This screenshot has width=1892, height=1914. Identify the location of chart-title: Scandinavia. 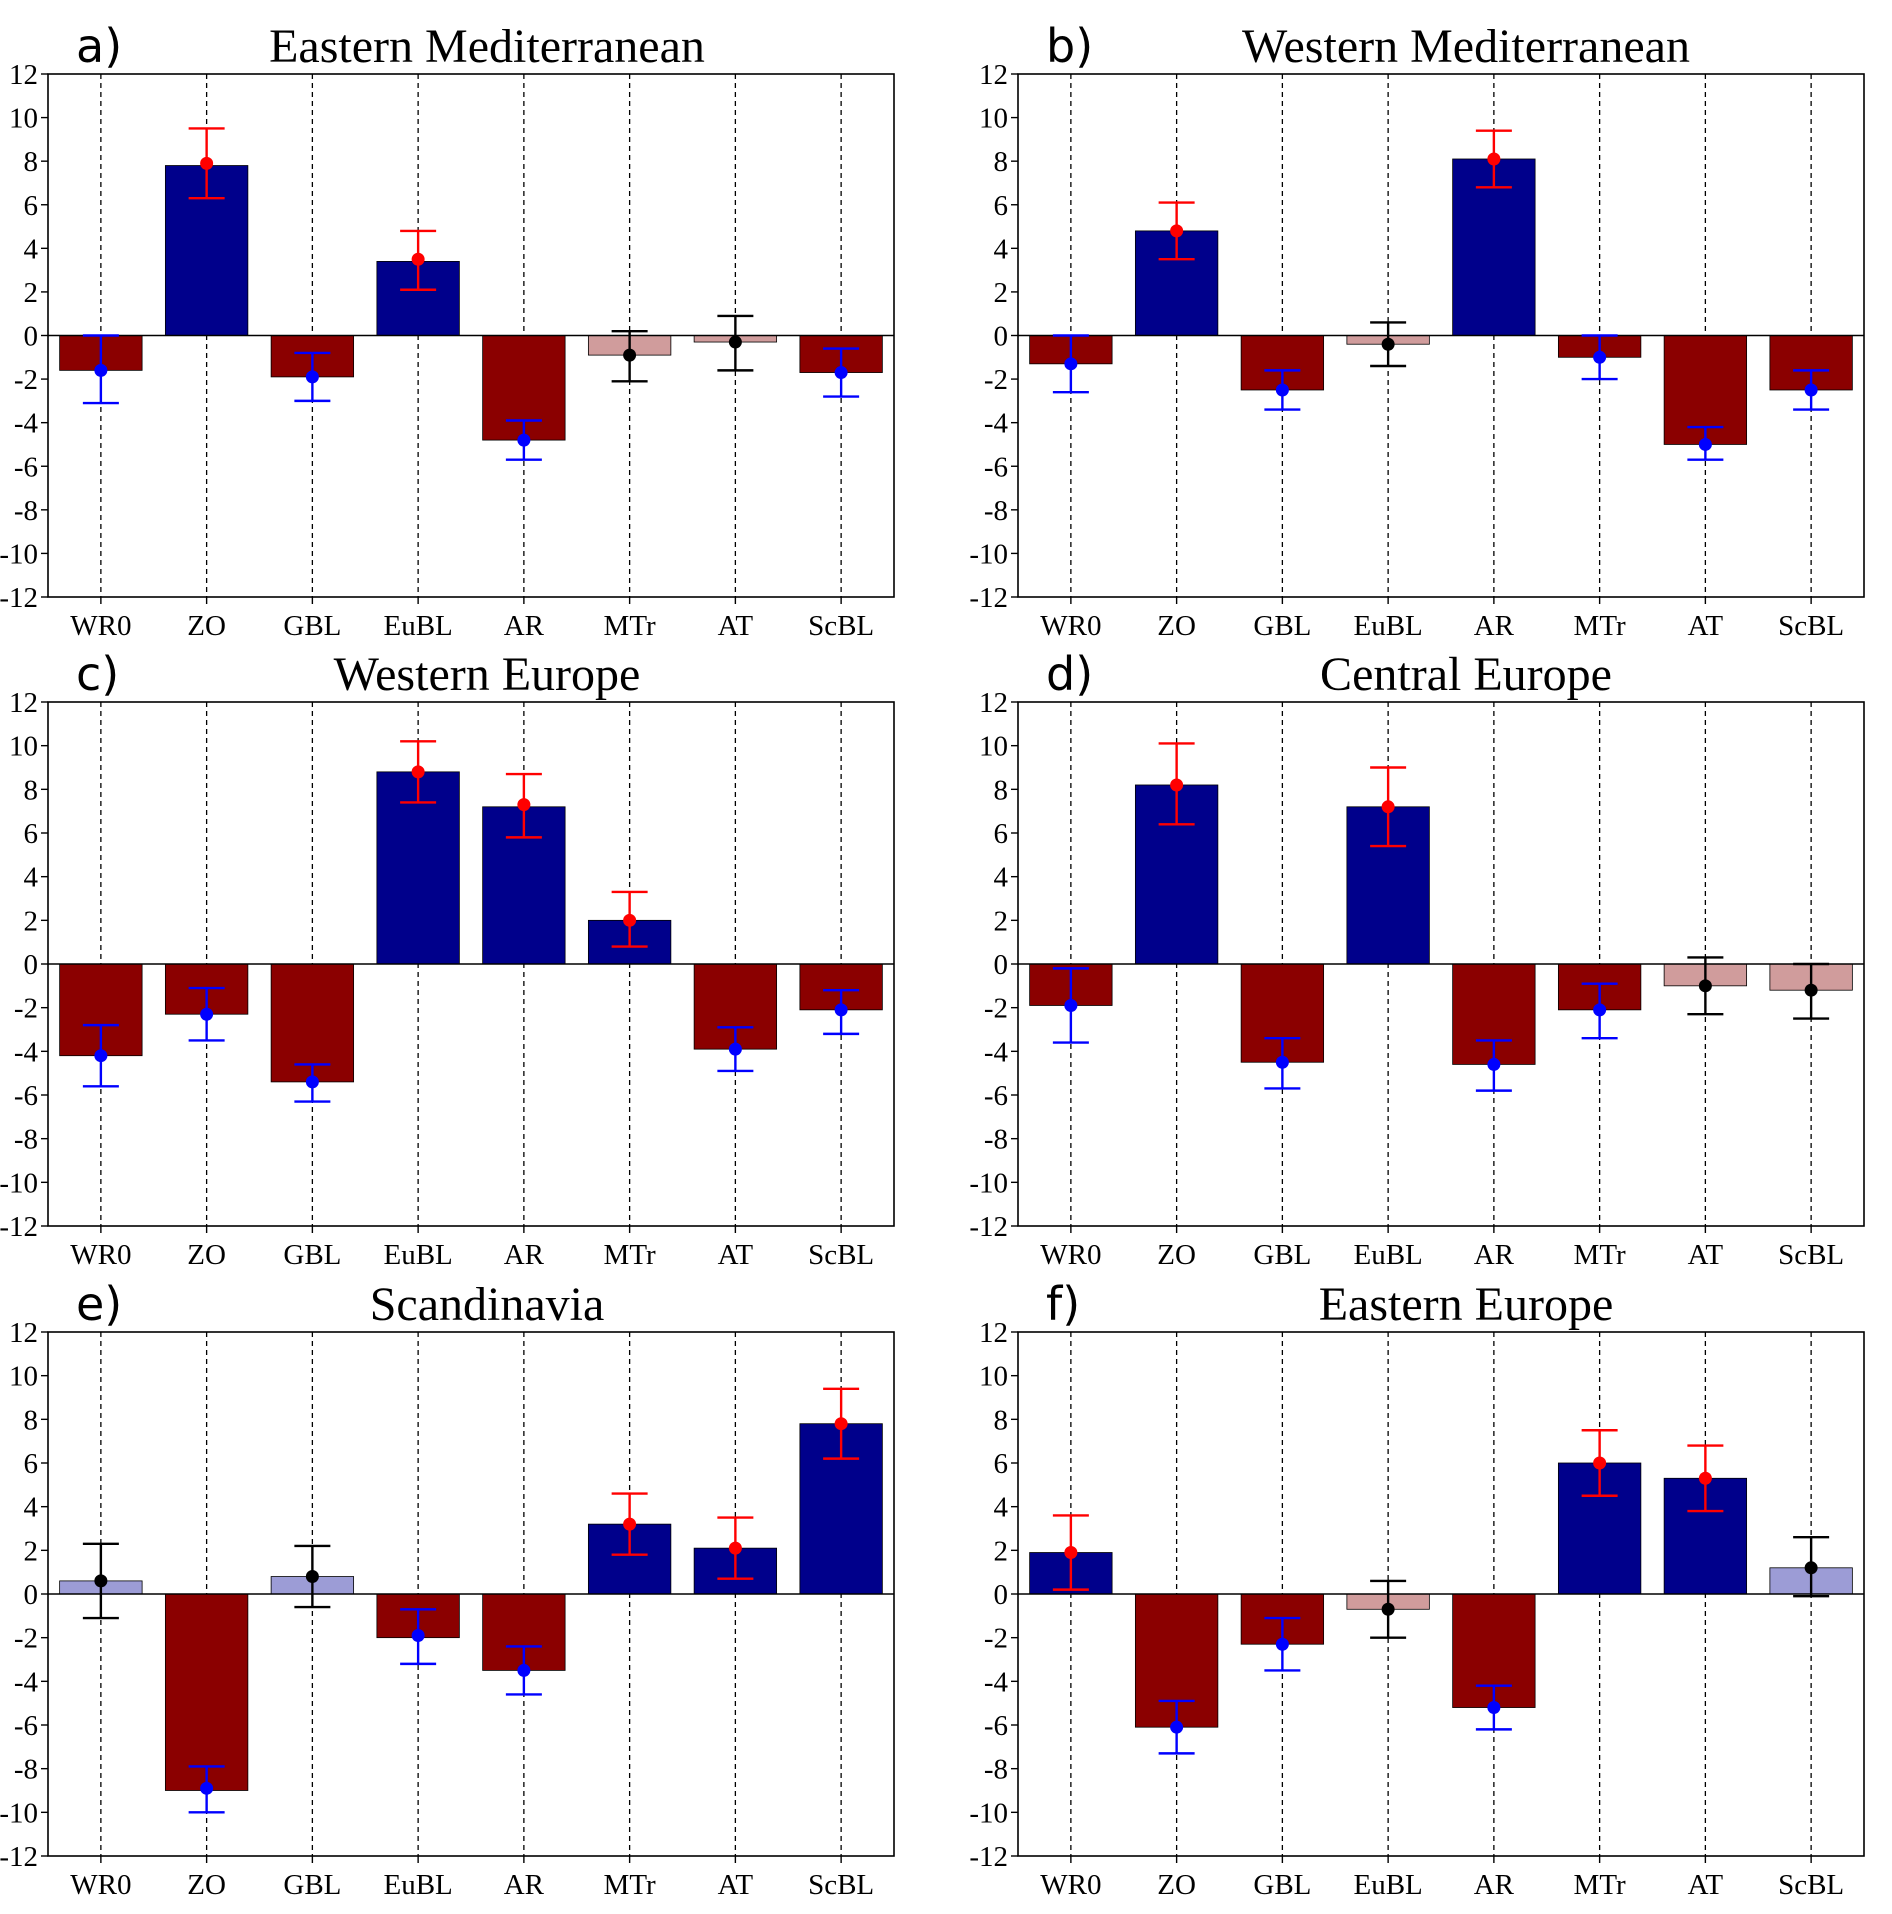
(487, 1304).